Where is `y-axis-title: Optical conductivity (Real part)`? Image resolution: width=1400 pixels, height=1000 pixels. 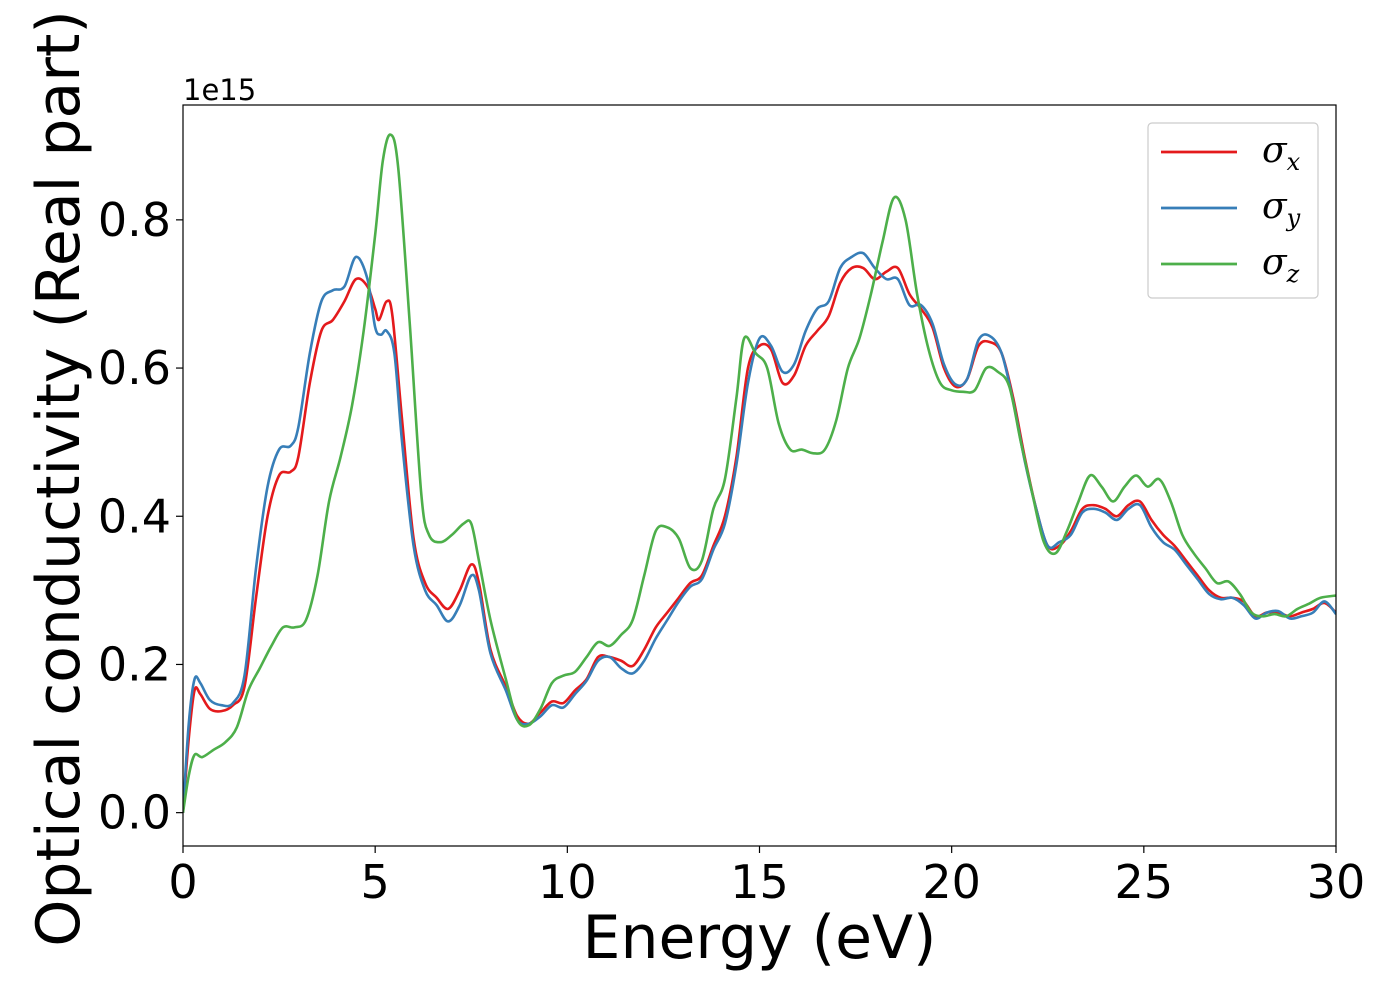 y-axis-title: Optical conductivity (Real part) is located at coordinates (59, 478).